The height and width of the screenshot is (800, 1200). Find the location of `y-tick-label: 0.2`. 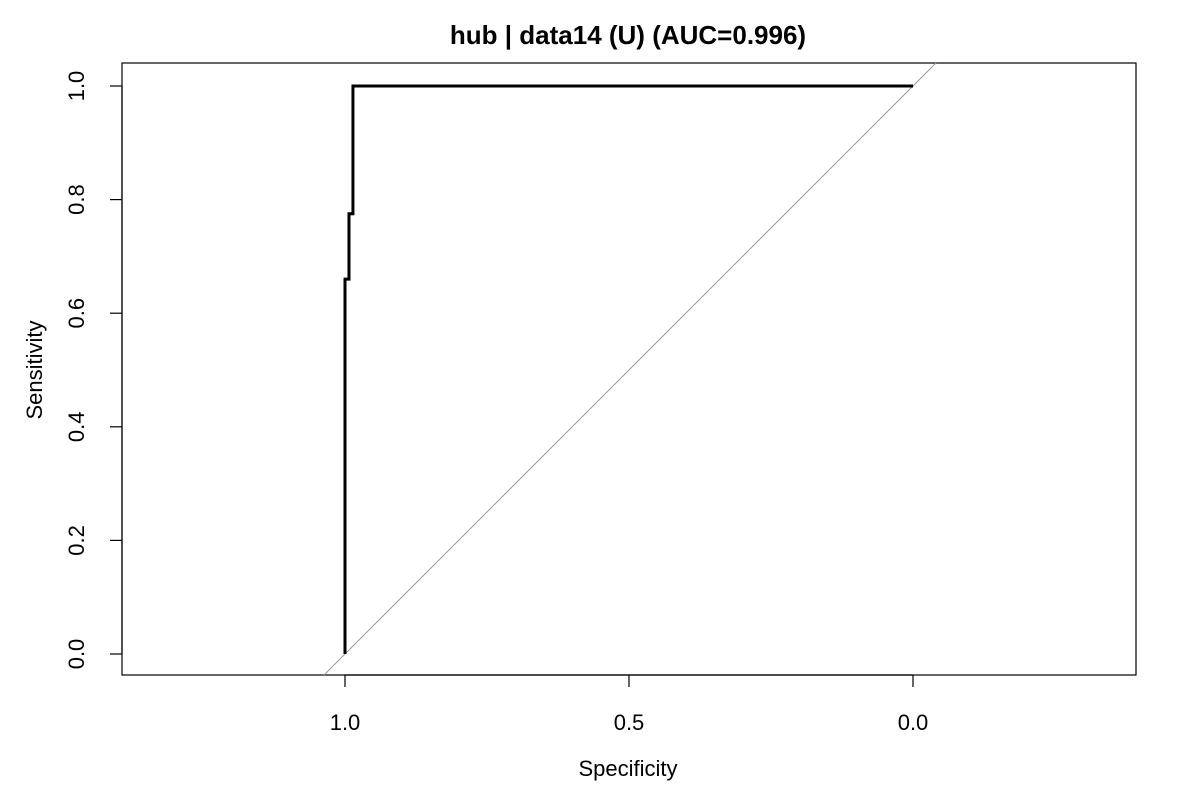

y-tick-label: 0.2 is located at coordinates (76, 540).